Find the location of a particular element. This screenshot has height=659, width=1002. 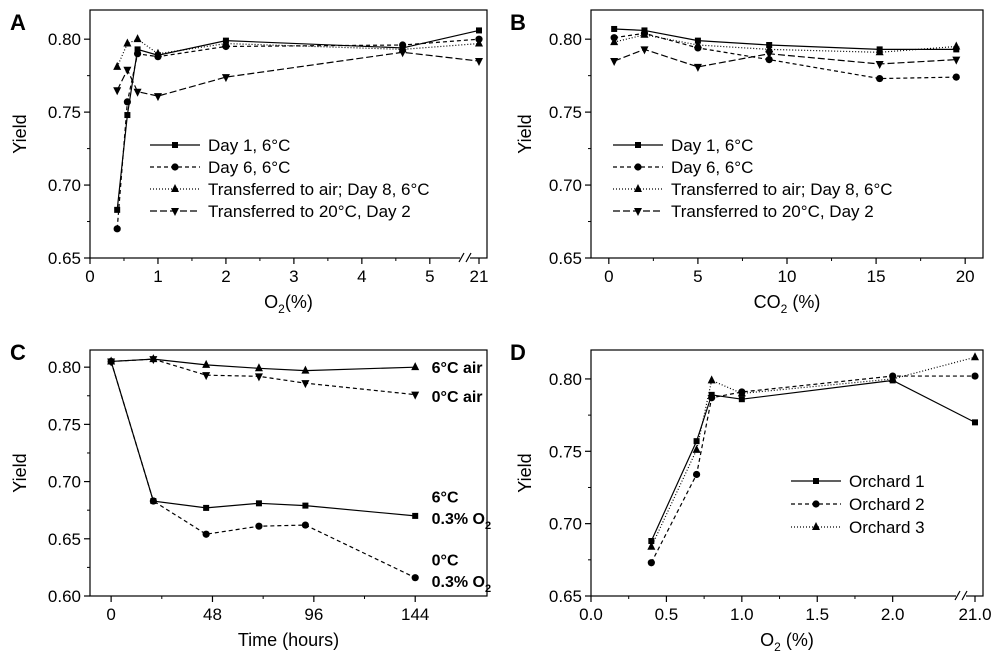

annotation-text: 0°C is located at coordinates (445, 560).